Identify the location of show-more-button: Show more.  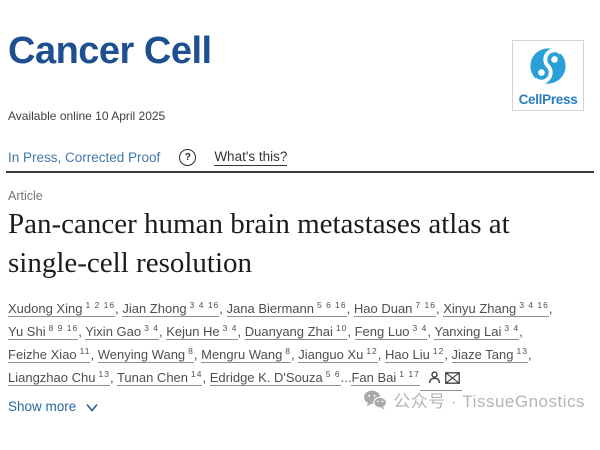
(53, 406).